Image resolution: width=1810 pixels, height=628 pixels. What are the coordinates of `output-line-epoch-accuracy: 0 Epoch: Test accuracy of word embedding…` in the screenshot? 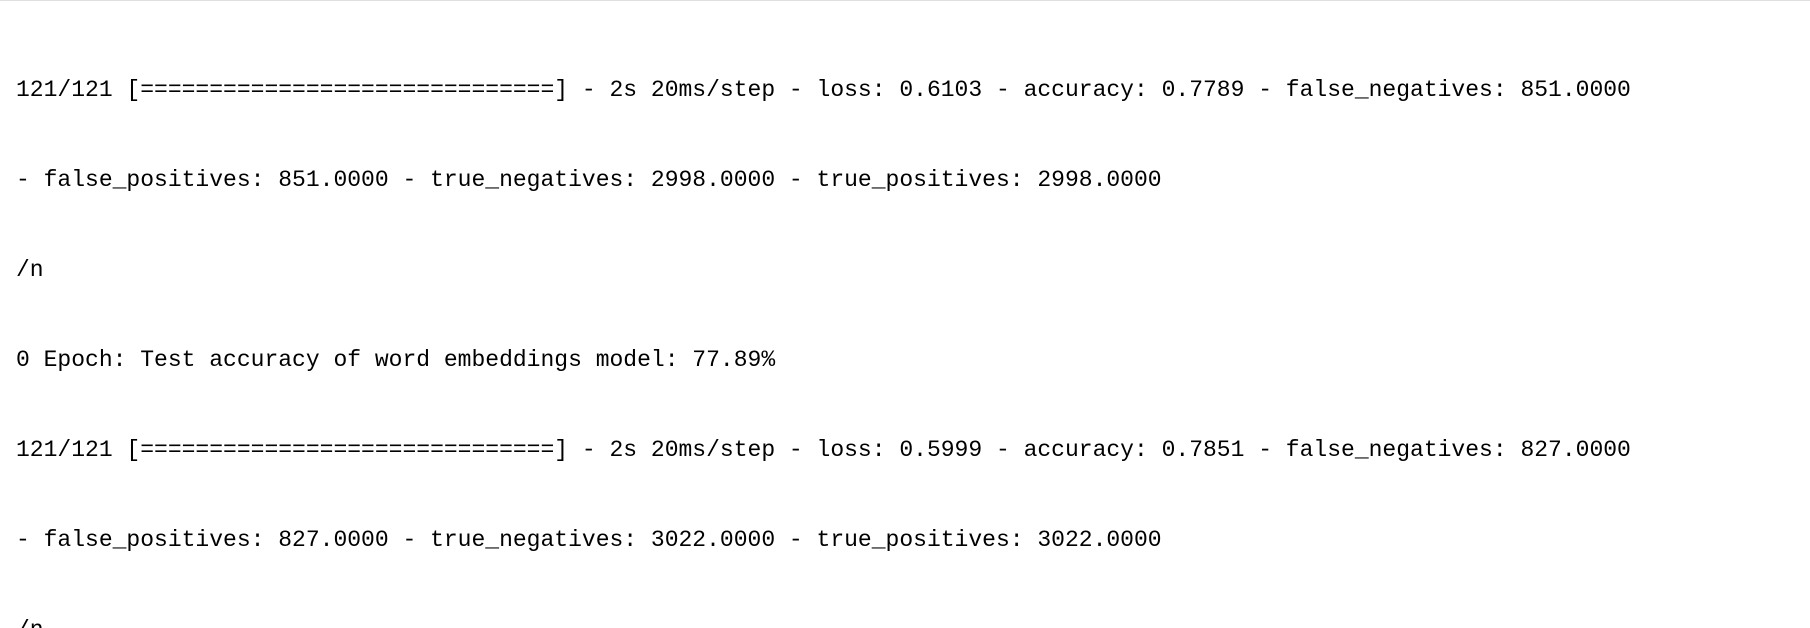 It's located at (396, 360).